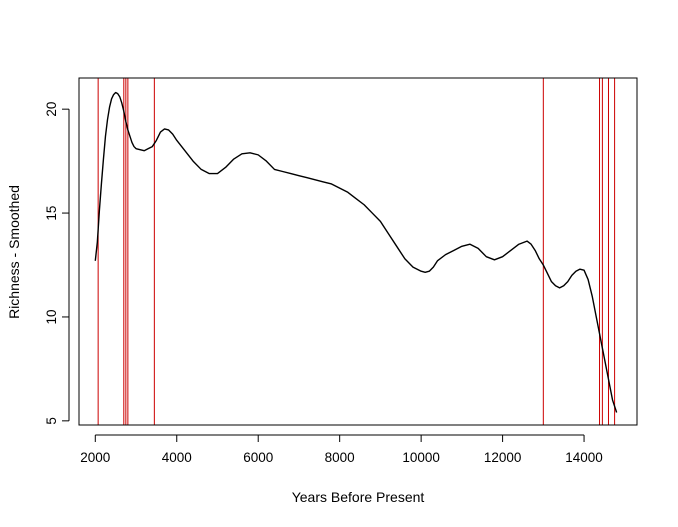  Describe the element at coordinates (14, 252) in the screenshot. I see `y-axis-title: Richness - Smoothed` at that location.